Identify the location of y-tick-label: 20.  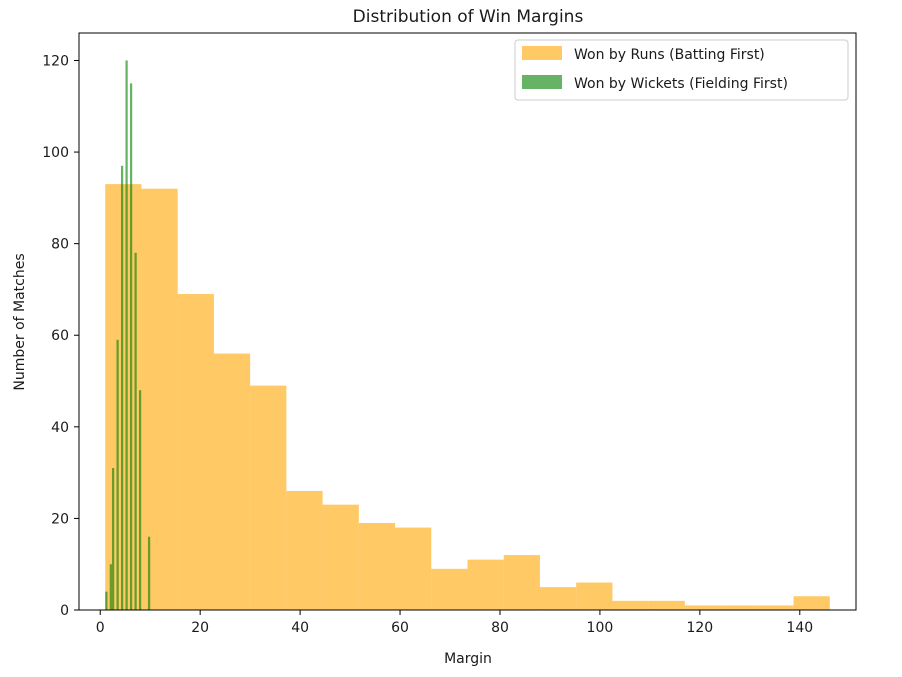
(60, 519).